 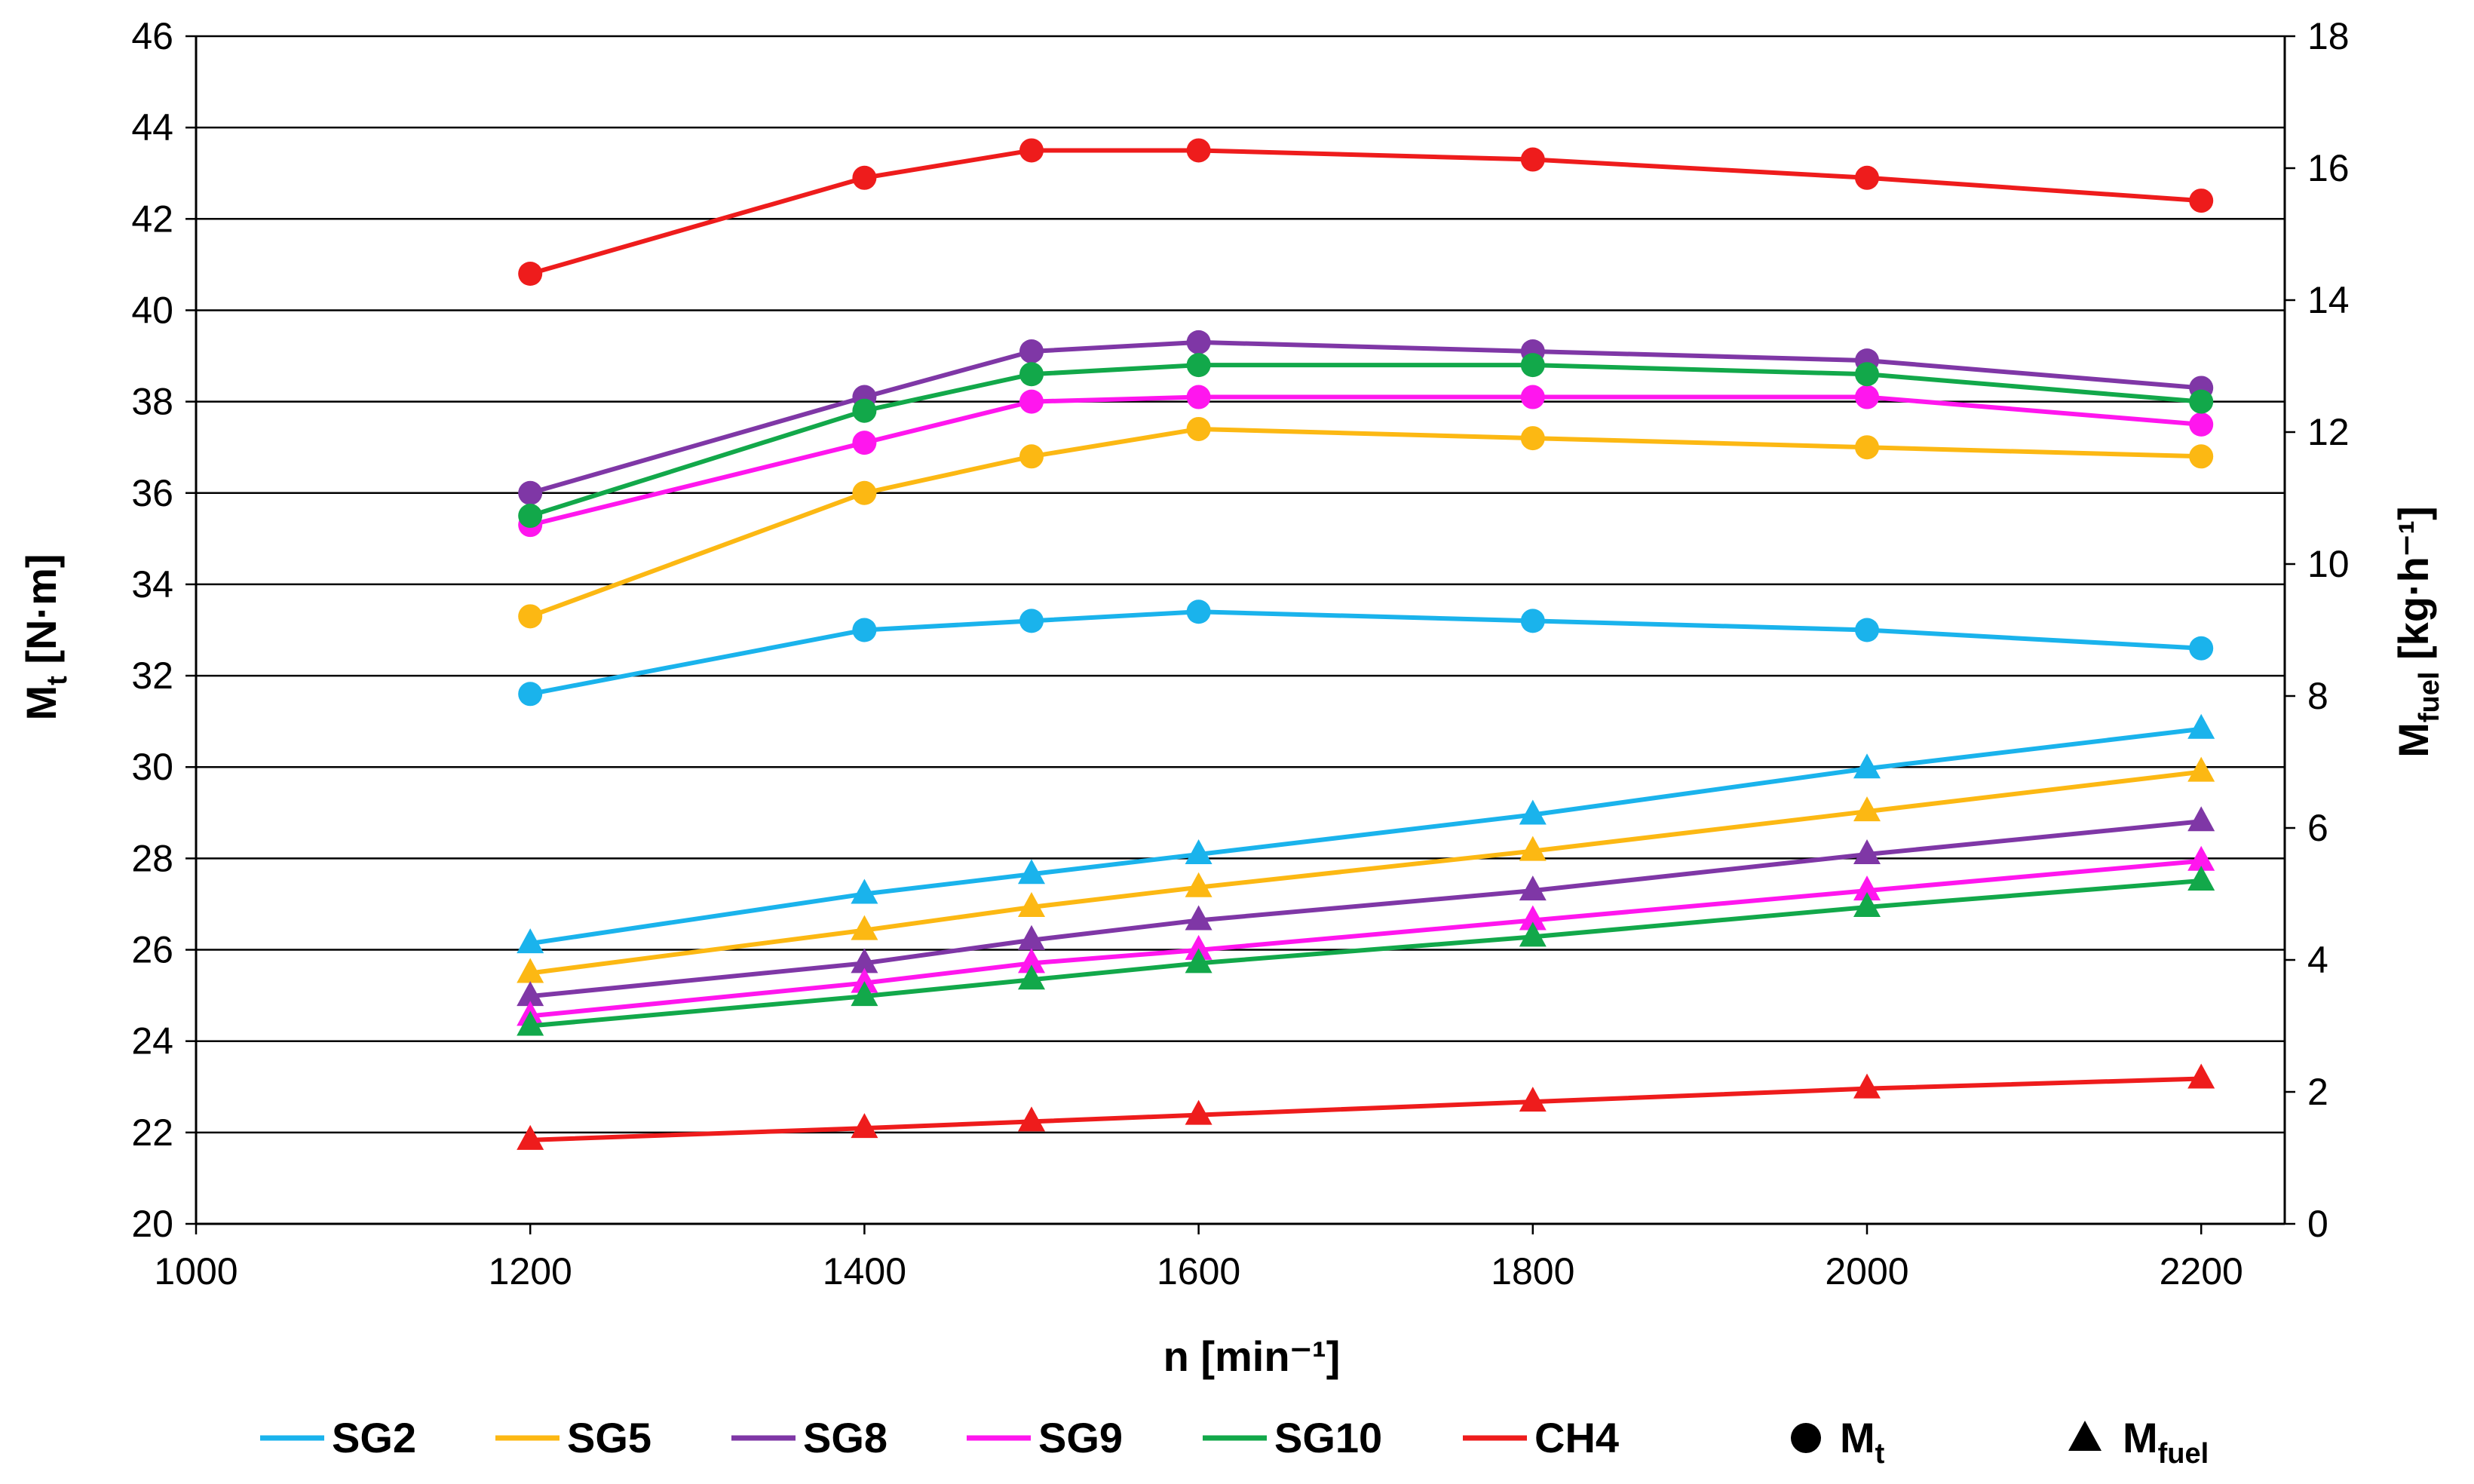 What do you see at coordinates (41, 614) in the screenshot?
I see `y-left-unit: [N·m]` at bounding box center [41, 614].